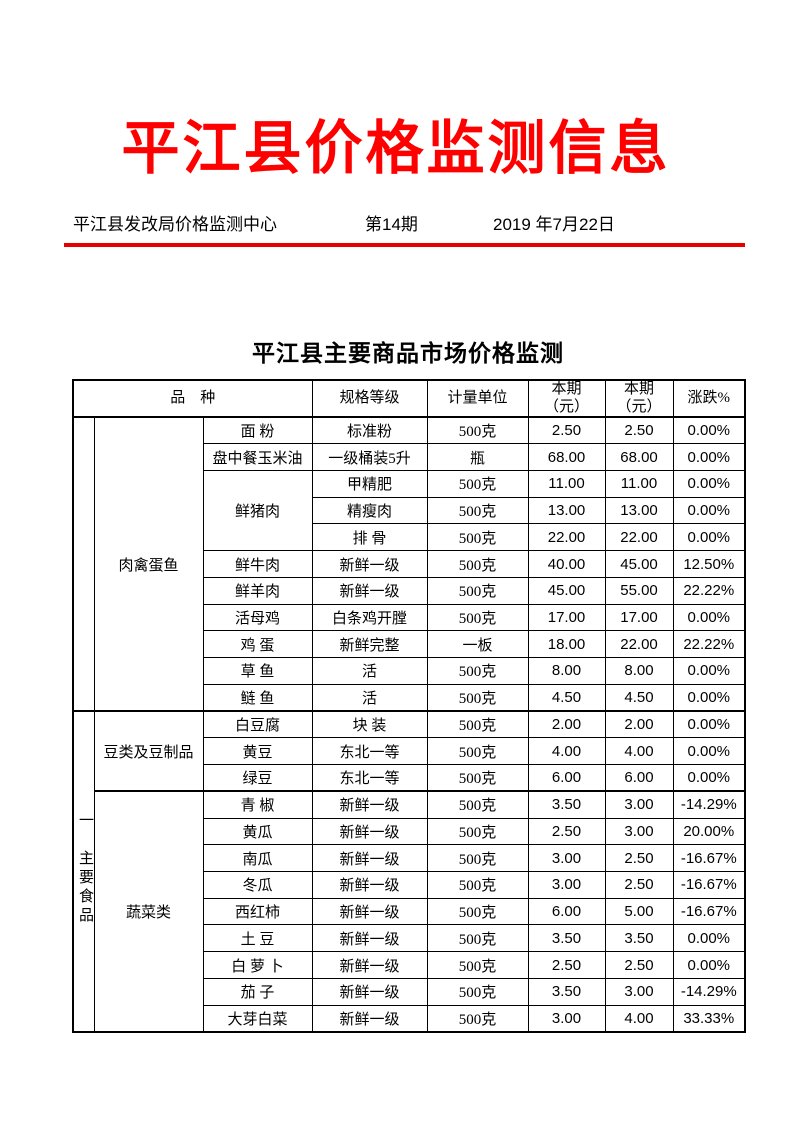 The height and width of the screenshot is (1122, 793). I want to click on col-header-unit: 计量单位, so click(477, 398).